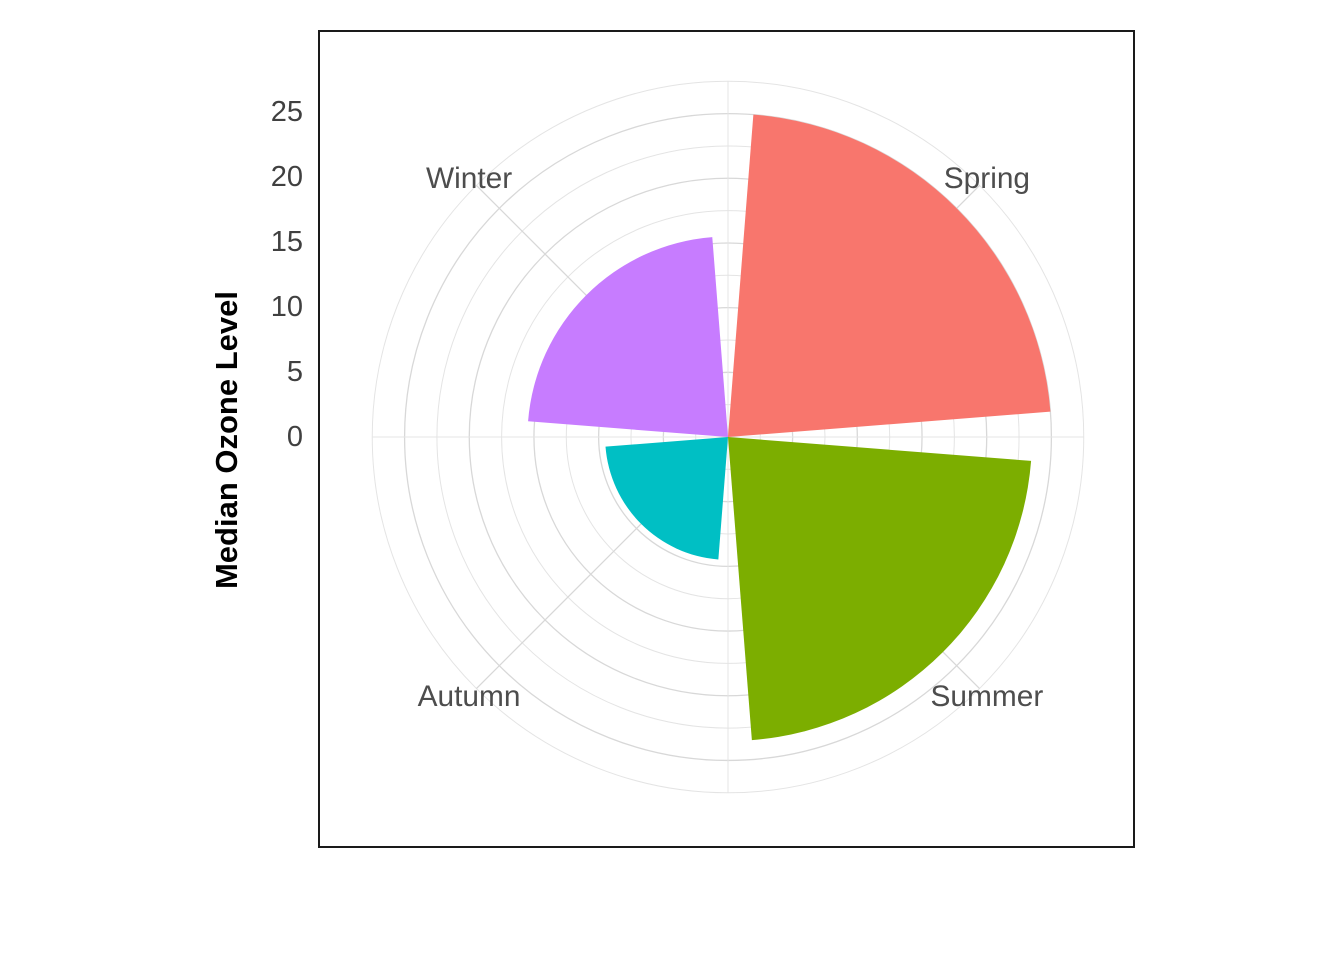 The height and width of the screenshot is (960, 1344). I want to click on bar-sector-summer, so click(879, 589).